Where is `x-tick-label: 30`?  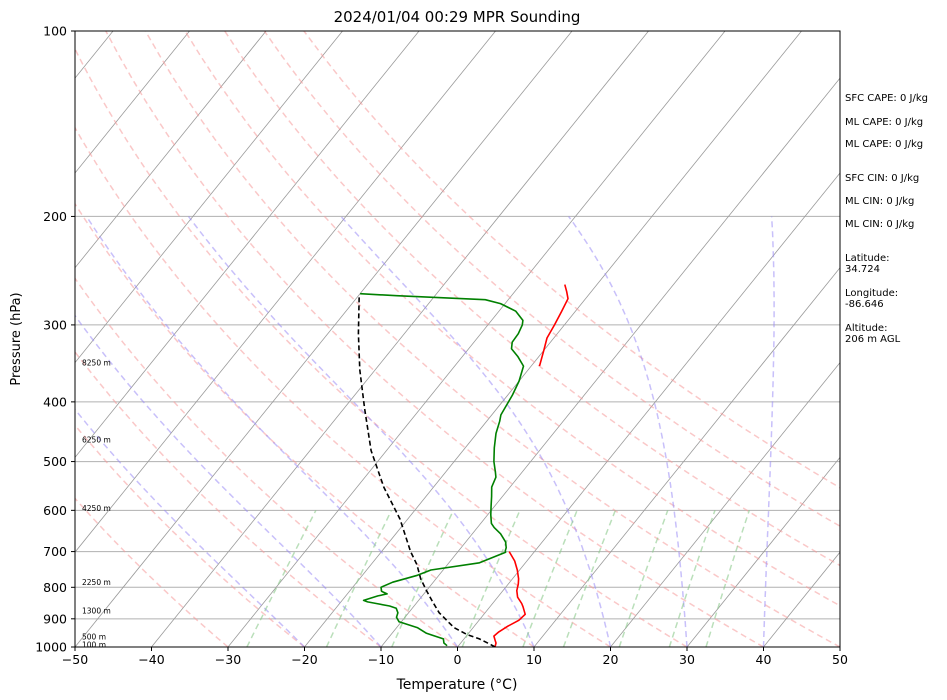 x-tick-label: 30 is located at coordinates (687, 659).